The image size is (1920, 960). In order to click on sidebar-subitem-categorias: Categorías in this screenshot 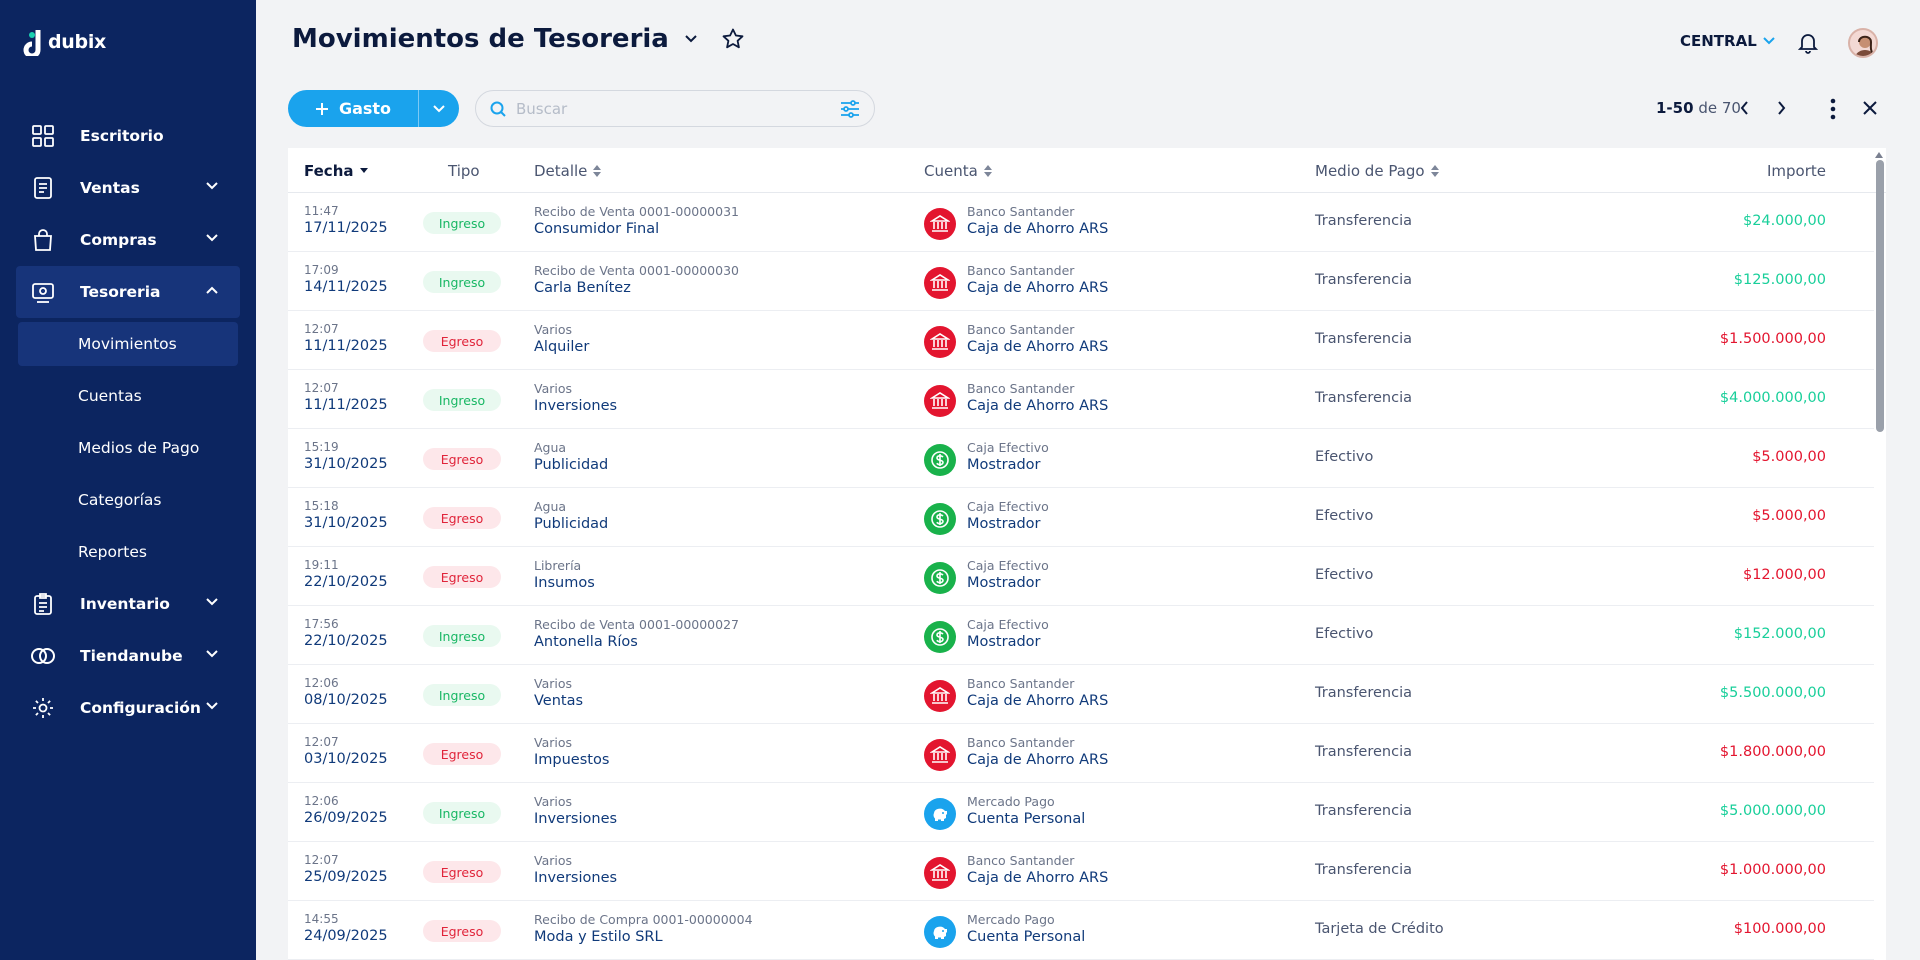, I will do `click(120, 500)`.